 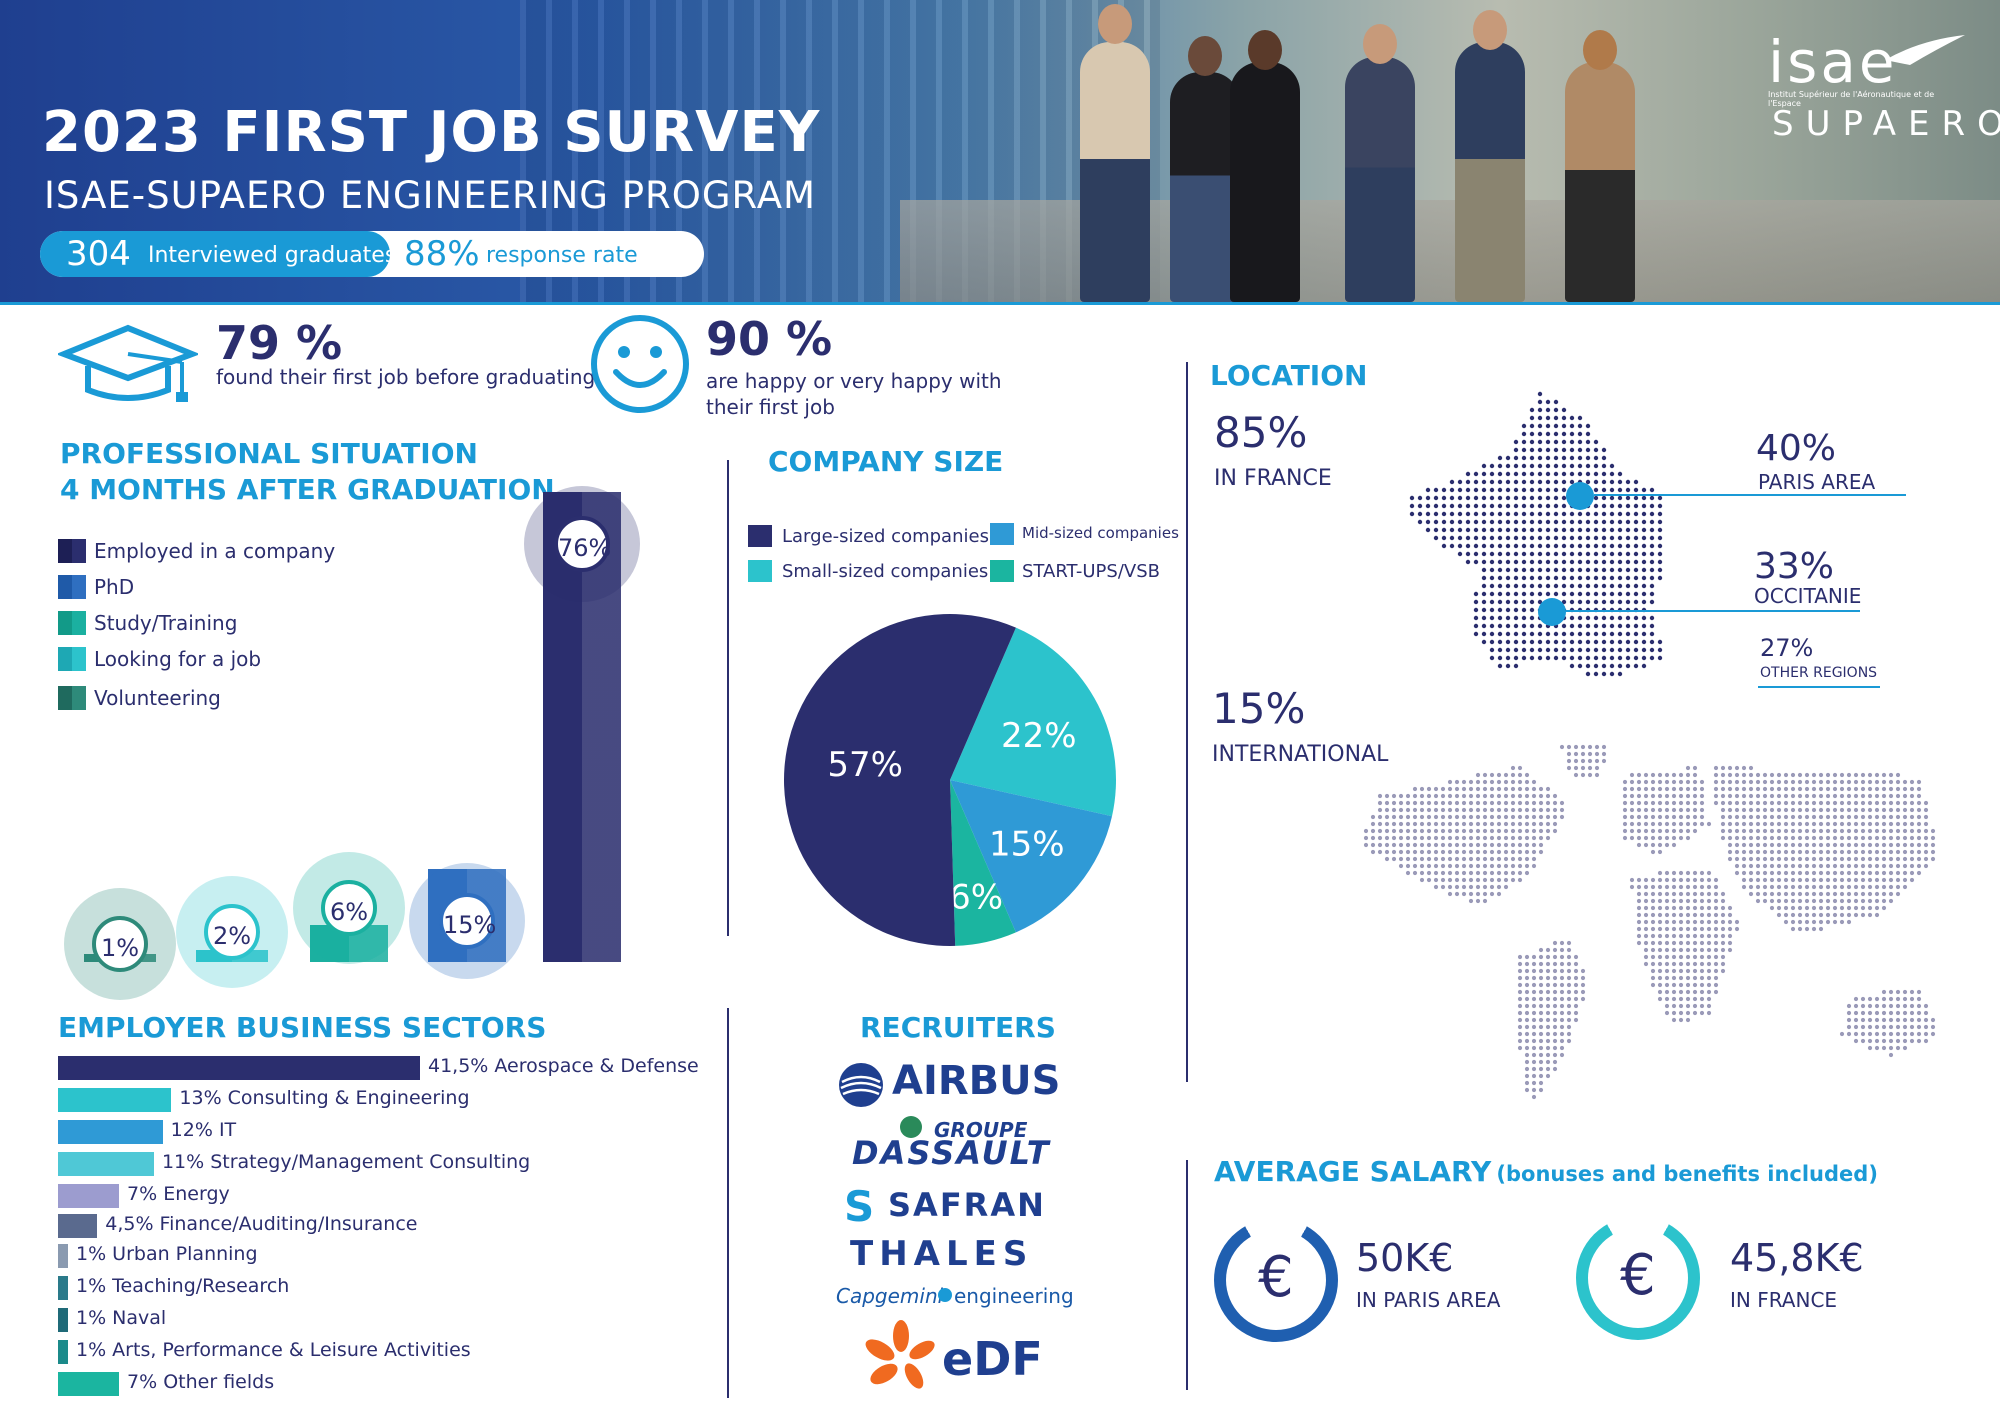 I want to click on pie-slice-label: 6%, so click(x=976, y=898).